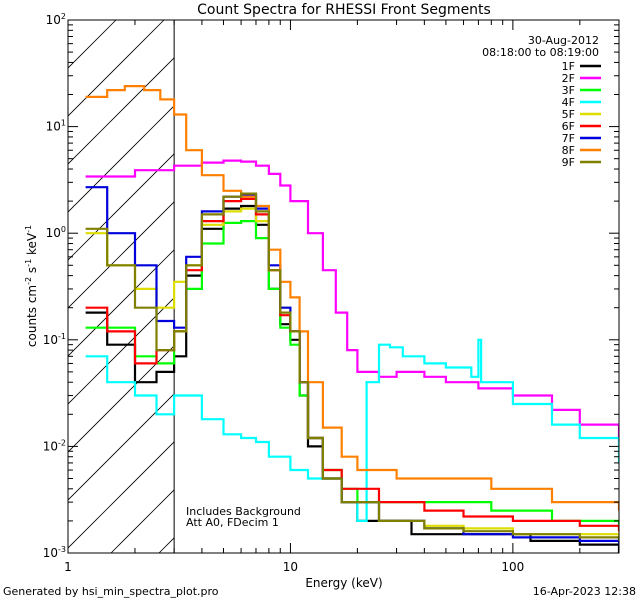 The image size is (640, 600). What do you see at coordinates (56, 126) in the screenshot?
I see `y-tick-label: 10¹` at bounding box center [56, 126].